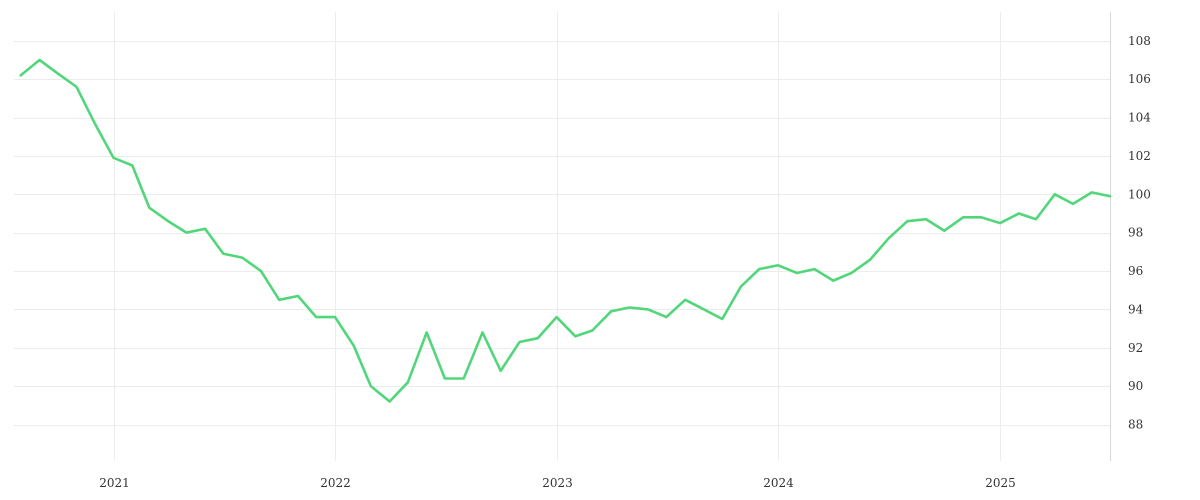  I want to click on y-tick-label: 104, so click(1139, 118).